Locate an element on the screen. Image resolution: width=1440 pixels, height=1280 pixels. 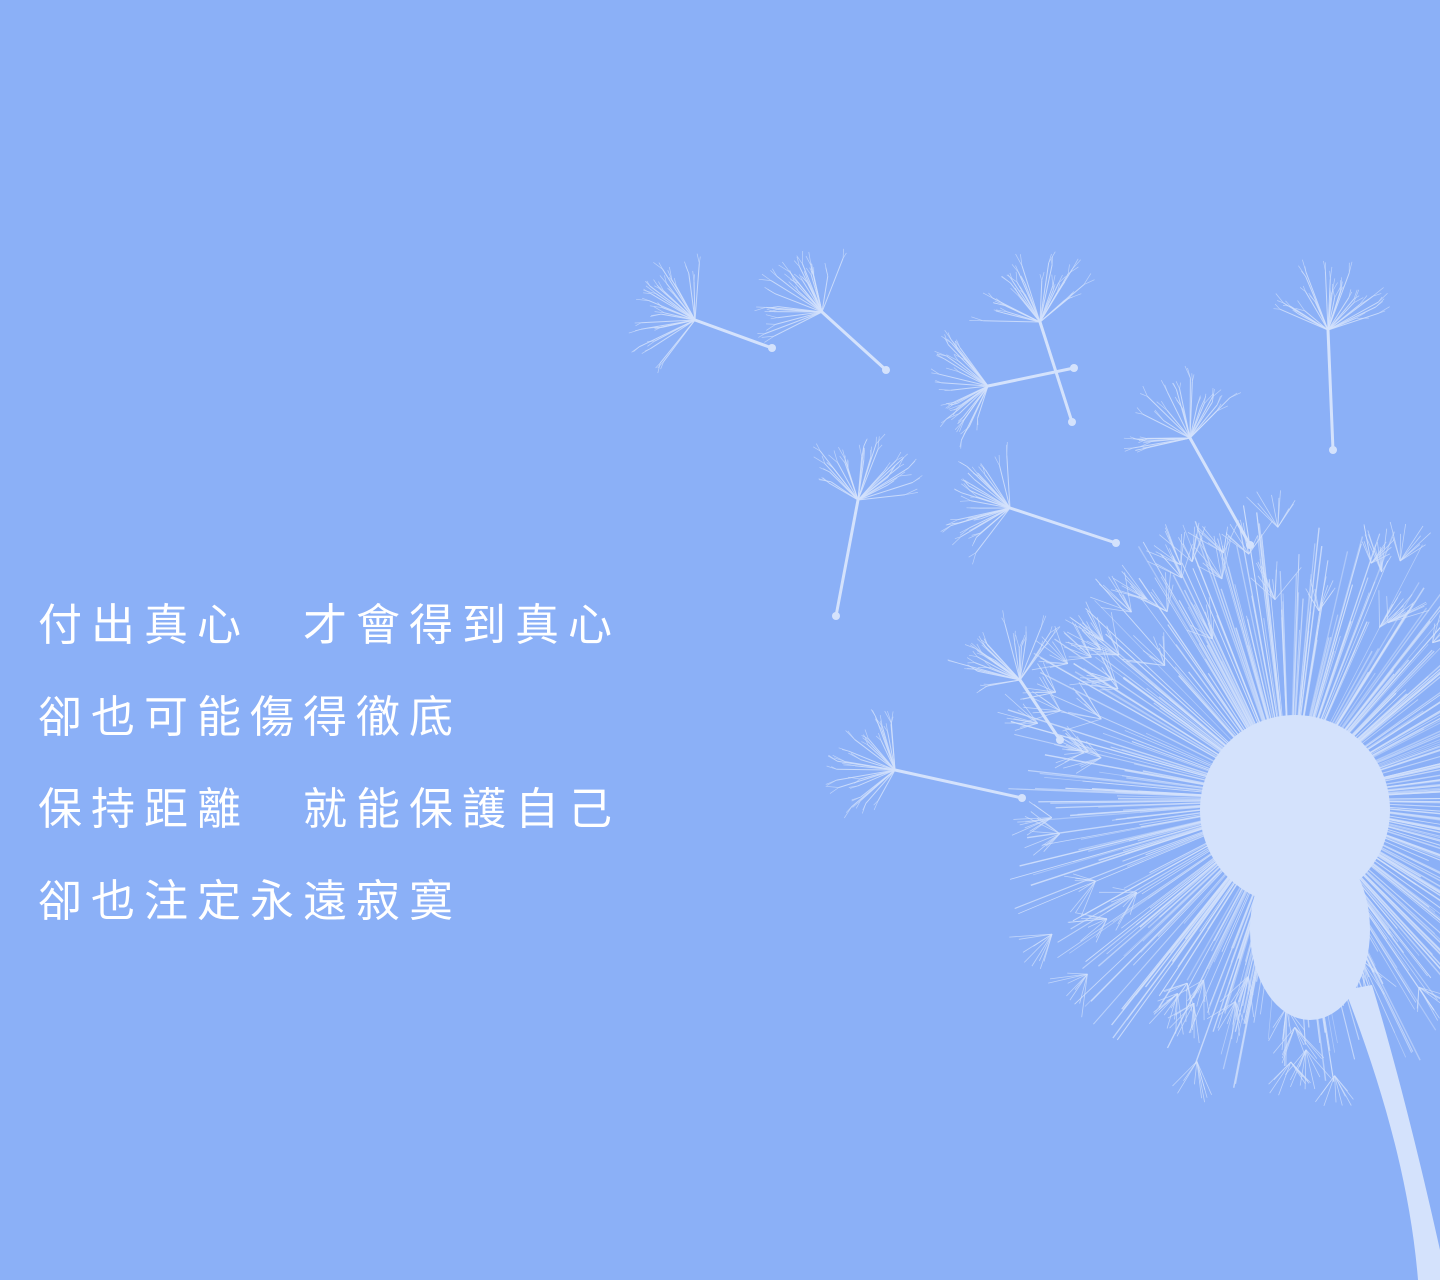
poem-line-3: 保持距離 就能保護自己 is located at coordinates (329, 809).